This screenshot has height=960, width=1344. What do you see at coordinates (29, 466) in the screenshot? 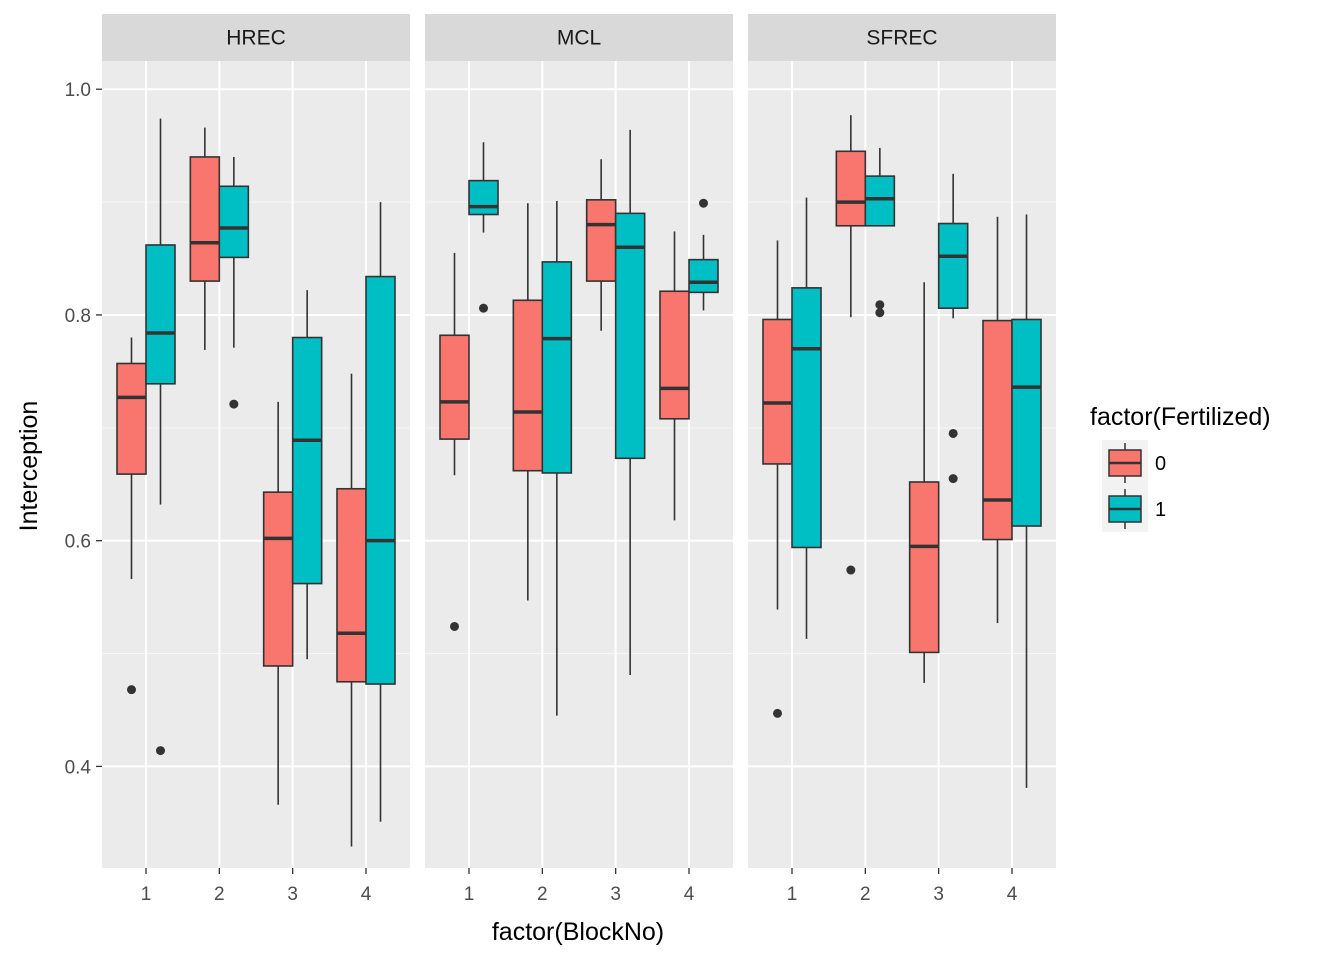
I see `y-axis-title: Interception` at bounding box center [29, 466].